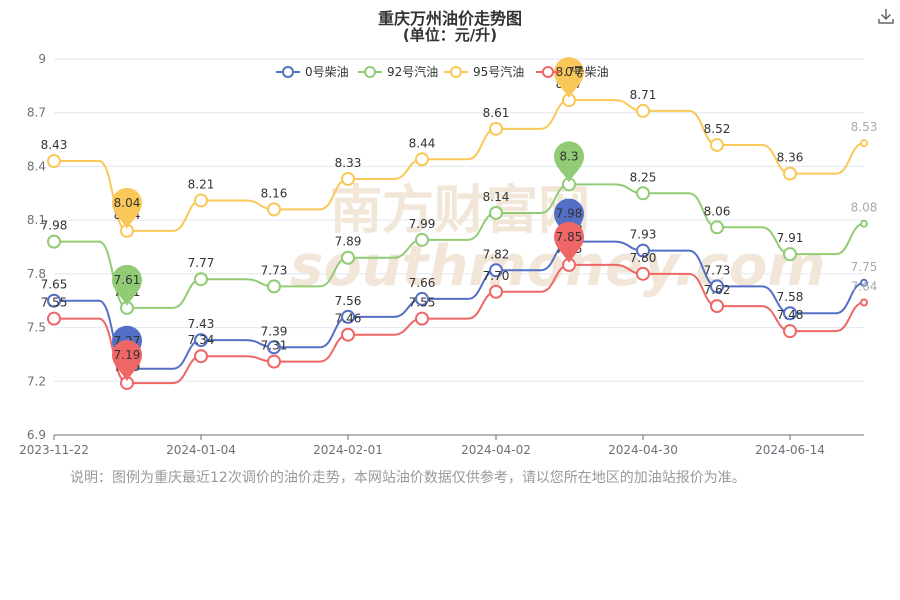 This screenshot has width=900, height=600. I want to click on data-label: 7.89, so click(348, 242).